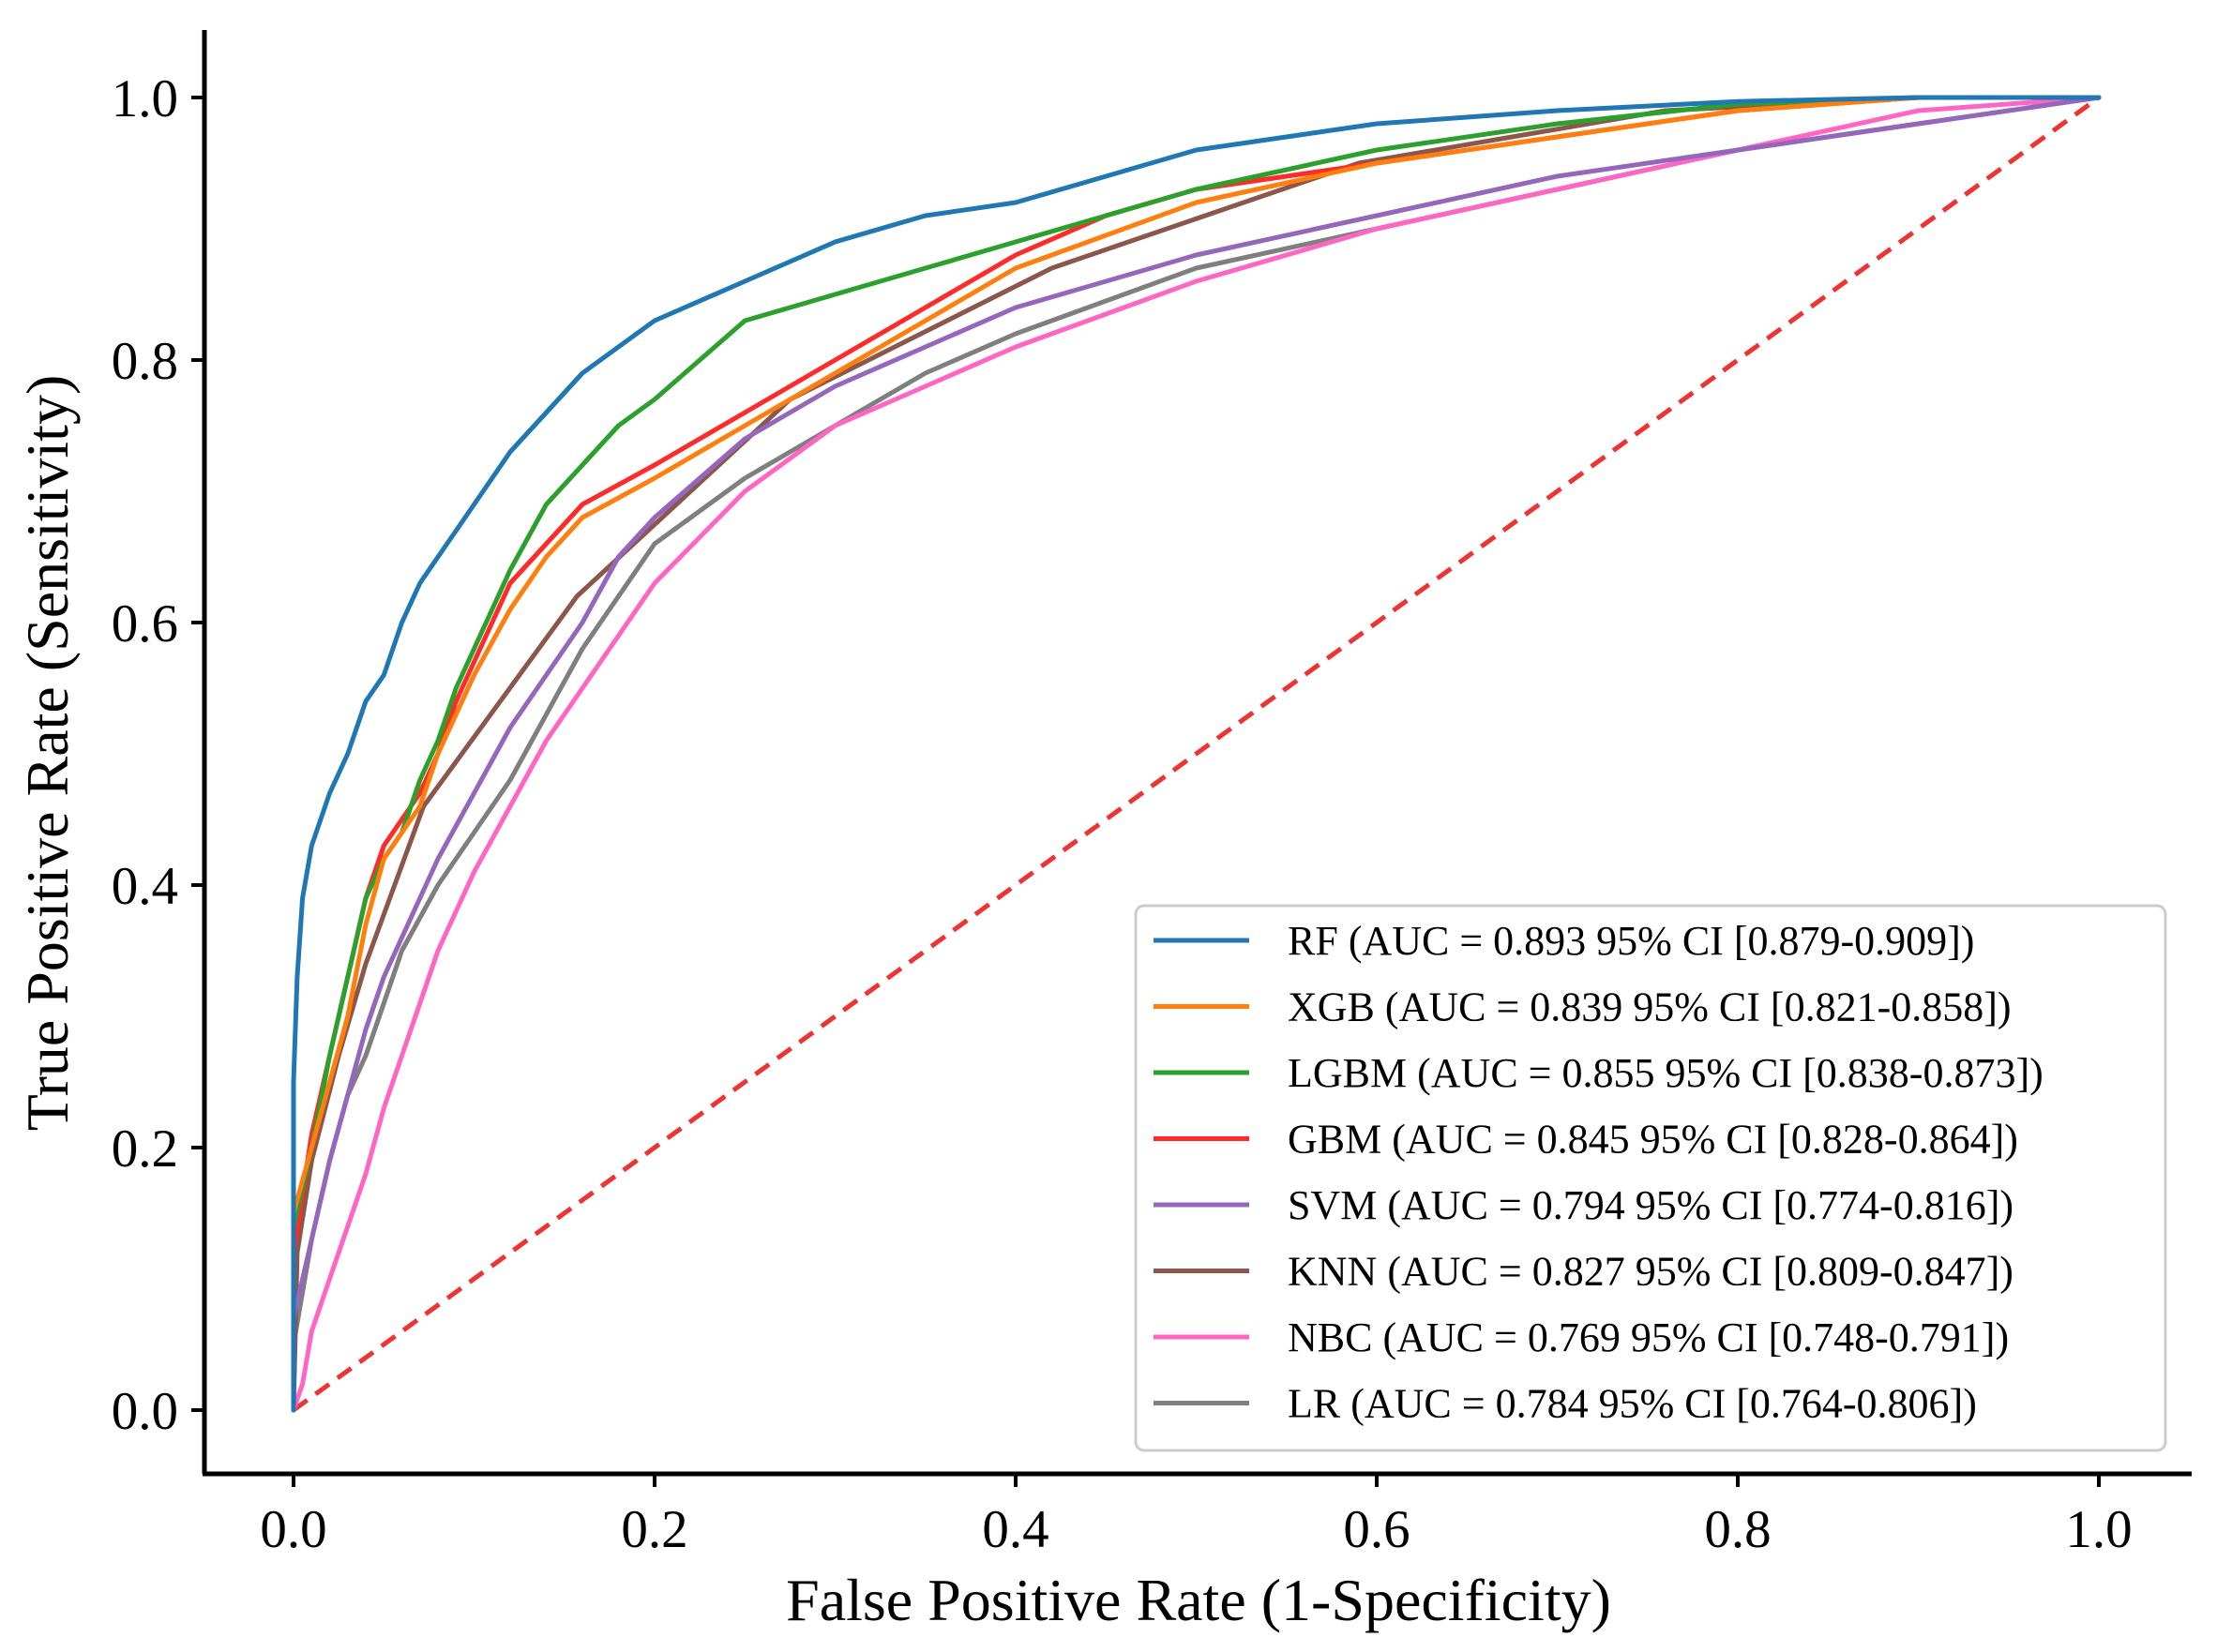 This screenshot has width=2217, height=1652. I want to click on legend-label-xgb: XGB (AUC = 0.839 95% CI [0.821-0.858]), so click(1650, 1007).